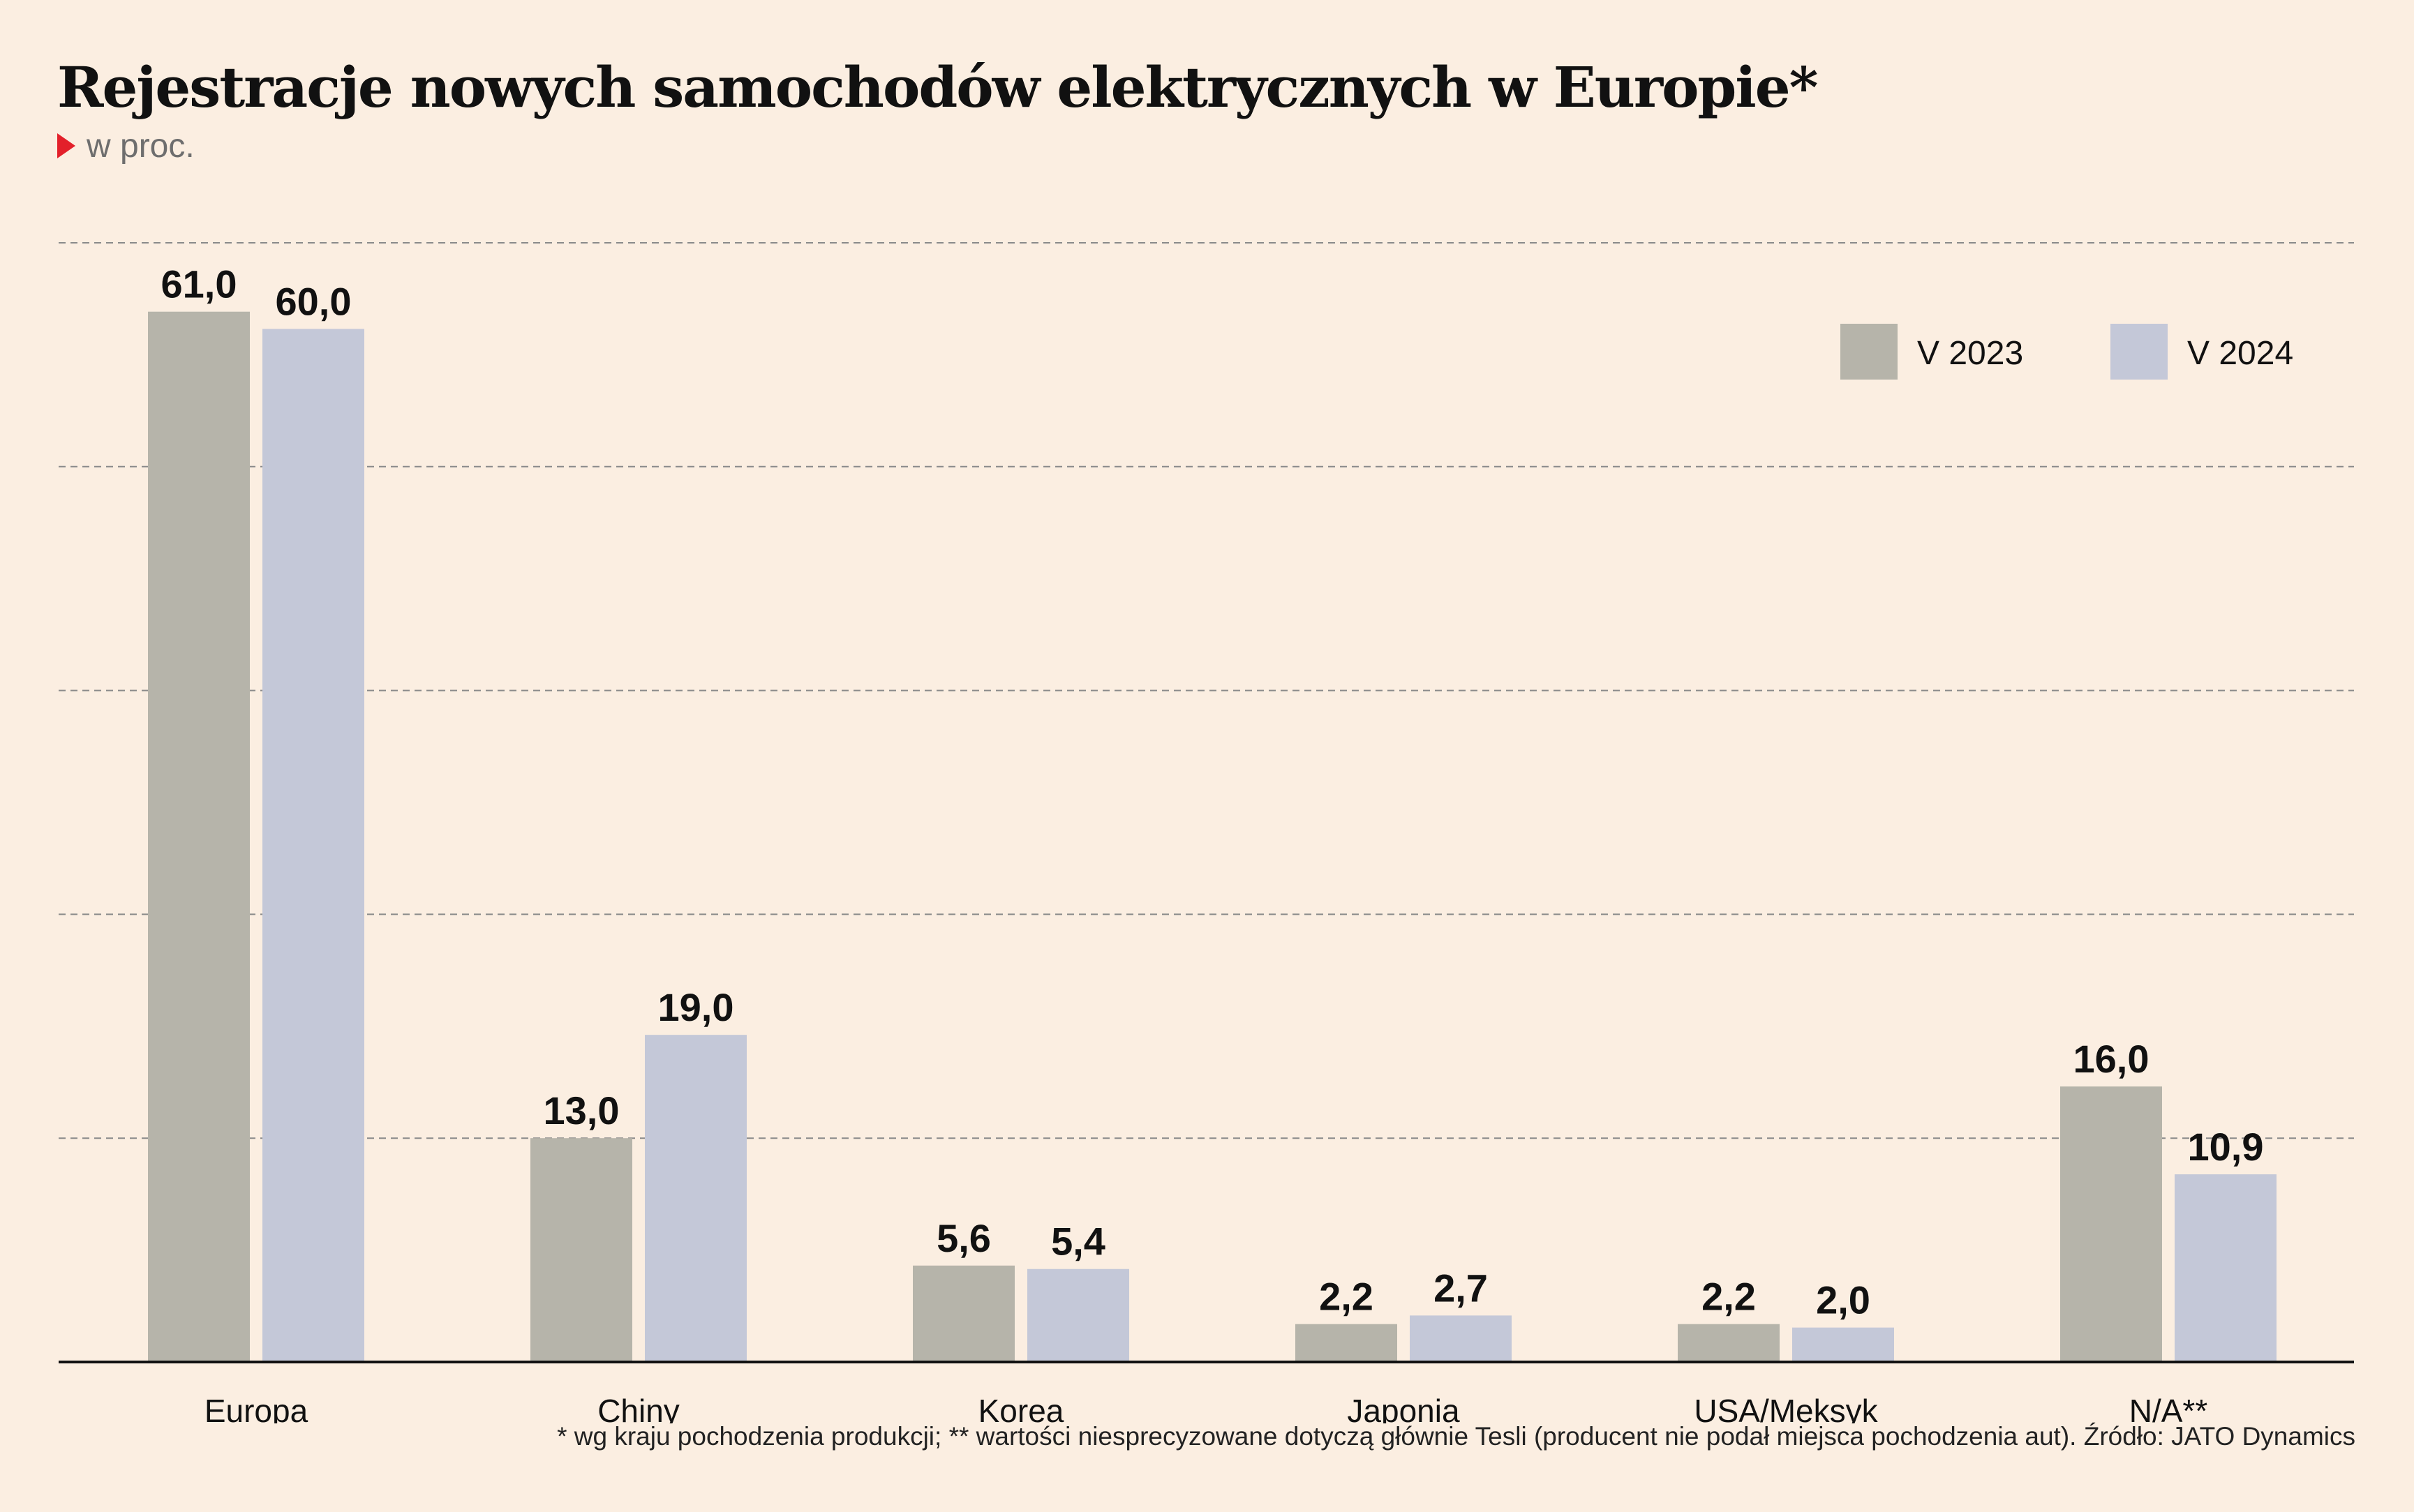 This screenshot has width=2414, height=1512. Describe the element at coordinates (256, 1408) in the screenshot. I see `x-tick-label-0: Europa` at that location.